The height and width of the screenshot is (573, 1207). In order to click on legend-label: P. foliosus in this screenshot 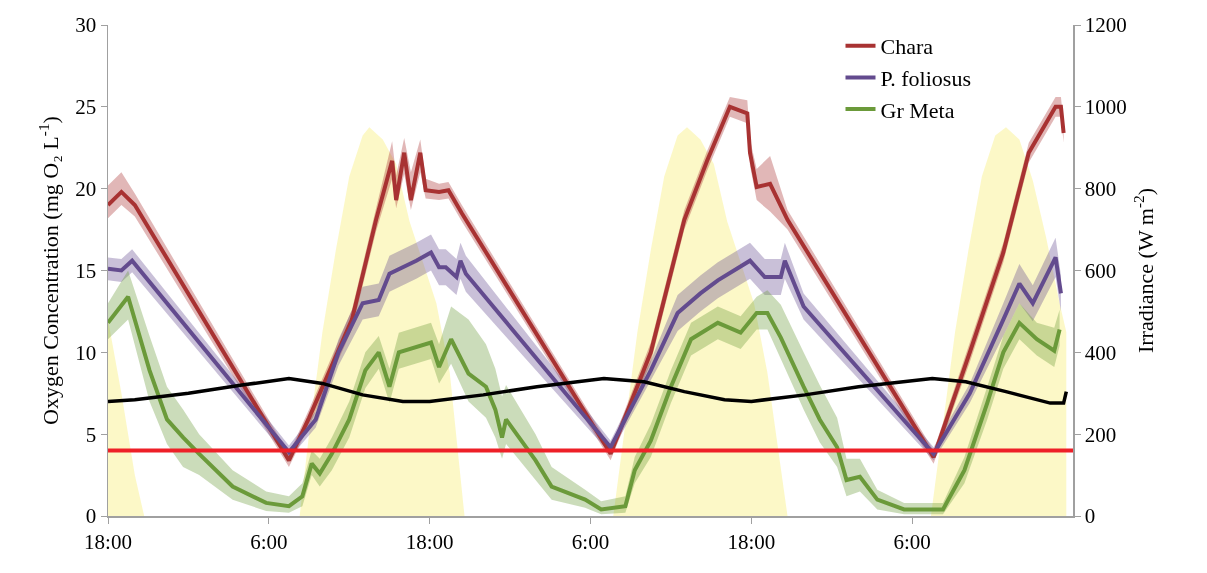, I will do `click(925, 78)`.